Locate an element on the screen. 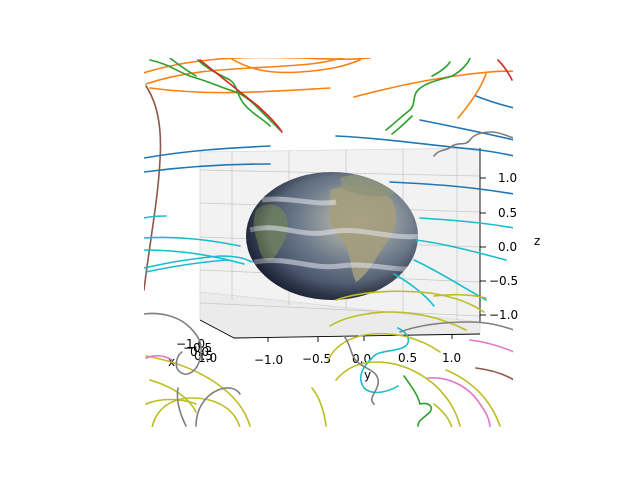 Image resolution: width=640 pixels, height=480 pixels. z-tick-label: −0.5 is located at coordinates (503, 281).